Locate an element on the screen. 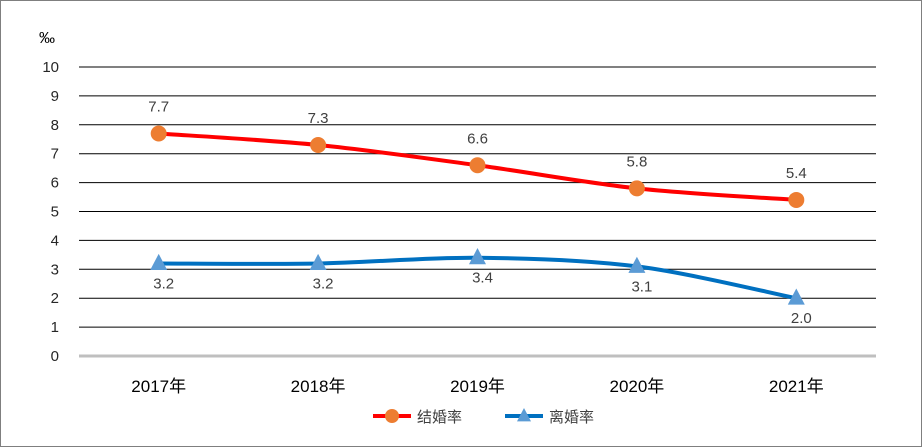  legend-item: 结婚率 is located at coordinates (417, 417).